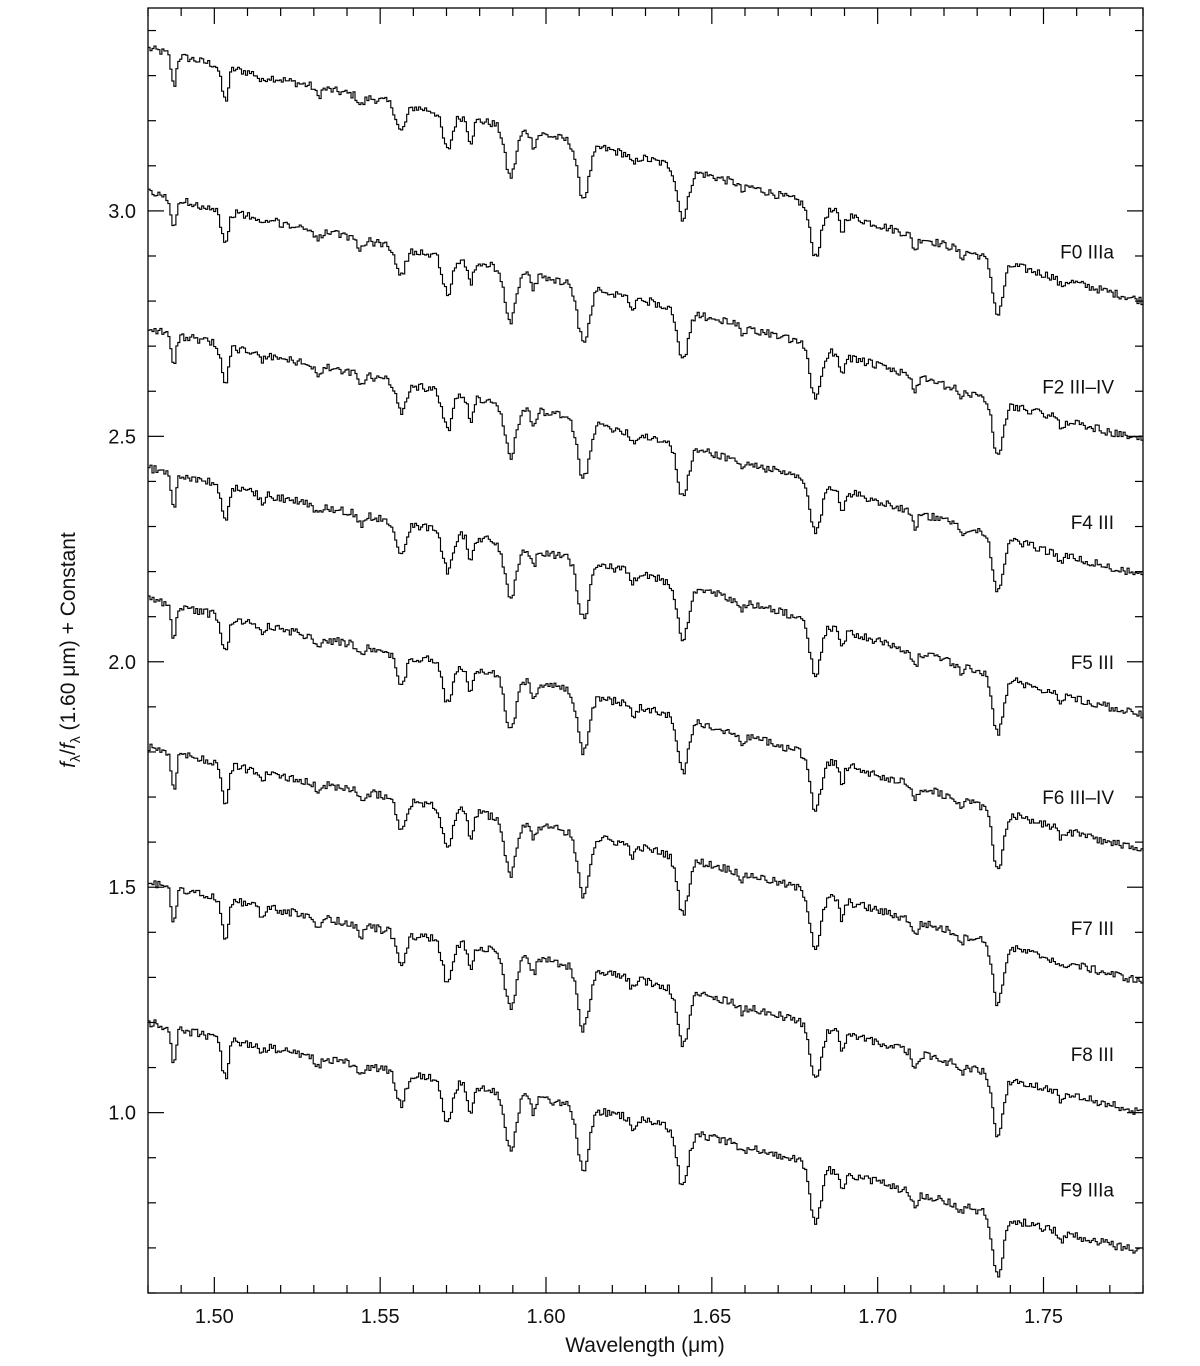 This screenshot has width=1200, height=1366. I want to click on y-title-f1: f, so click(68, 764).